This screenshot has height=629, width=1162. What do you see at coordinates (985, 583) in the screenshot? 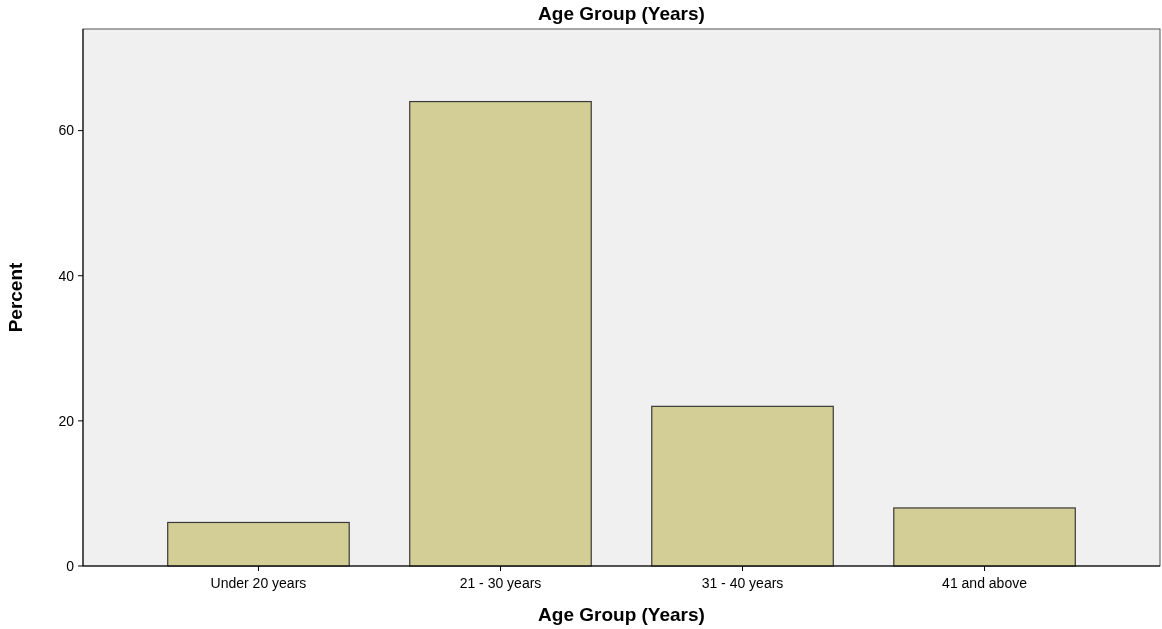
I see `x-tick-label: 41 and above` at bounding box center [985, 583].